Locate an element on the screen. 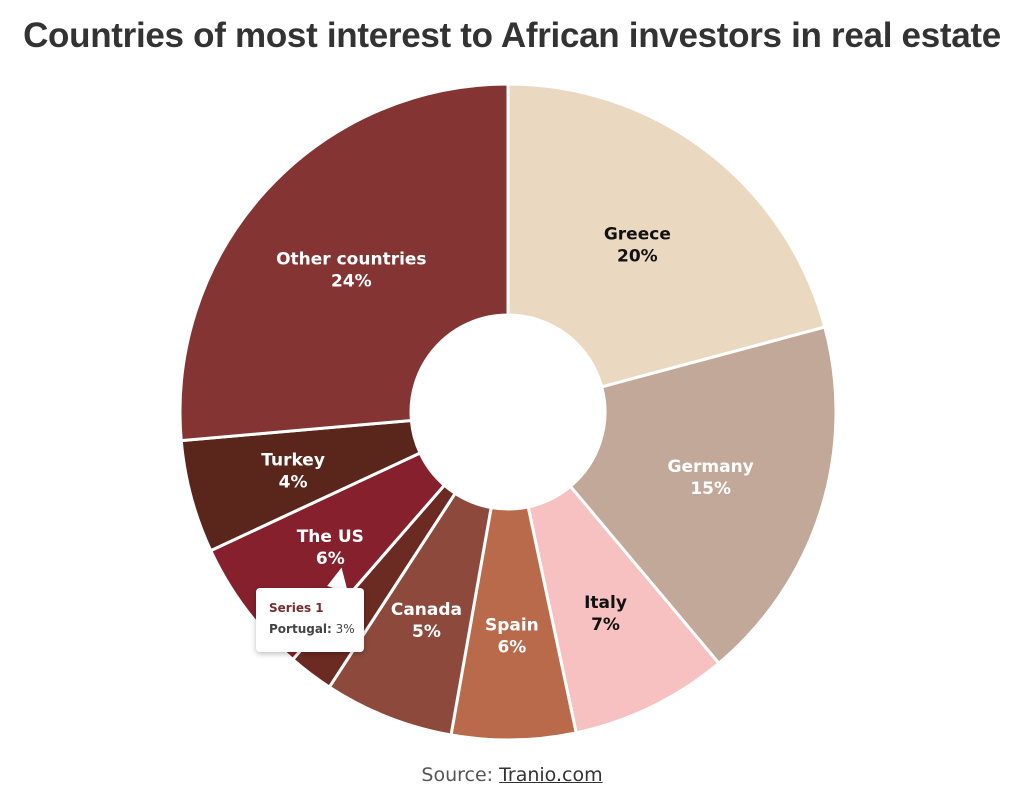 The width and height of the screenshot is (1024, 809). data-label-greece: Greece 20% is located at coordinates (637, 245).